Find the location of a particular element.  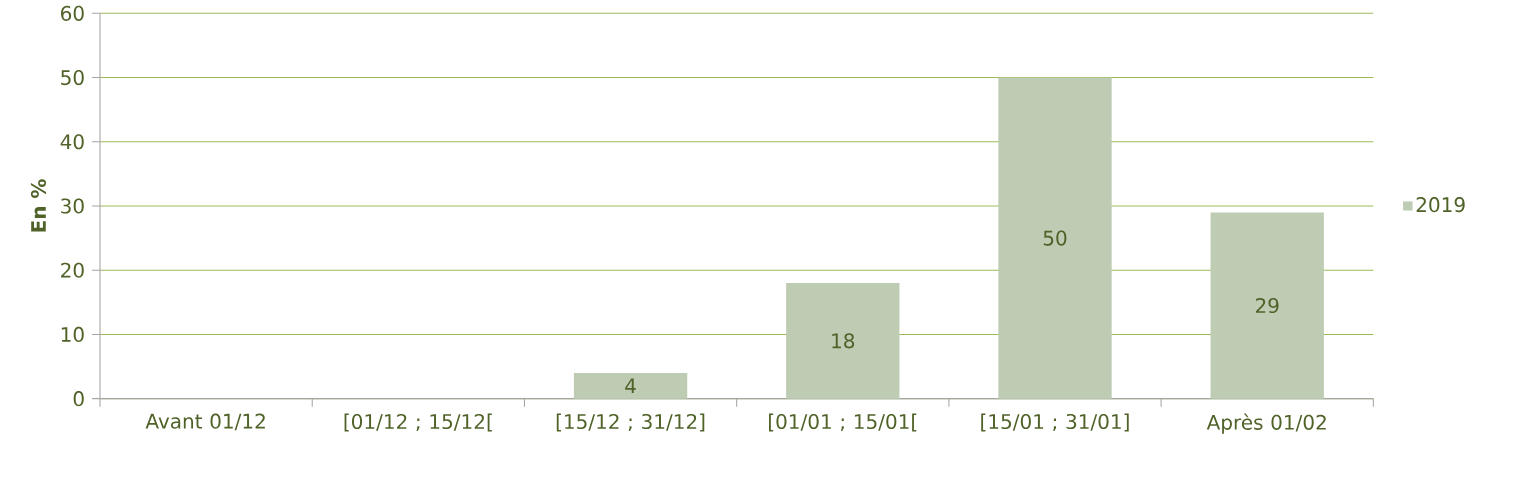

y-tick-label: 30 is located at coordinates (72, 206).